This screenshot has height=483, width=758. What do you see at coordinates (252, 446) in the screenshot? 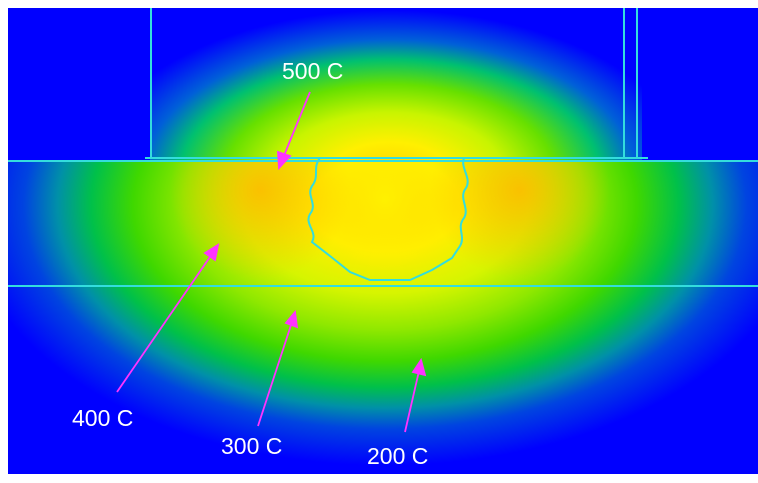
I see `label-300c: 300 C` at bounding box center [252, 446].